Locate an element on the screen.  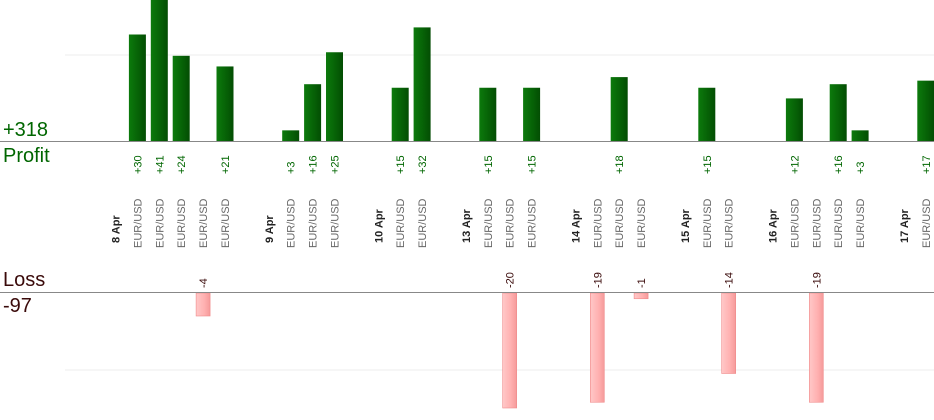
loss-total: -97 is located at coordinates (17, 306).